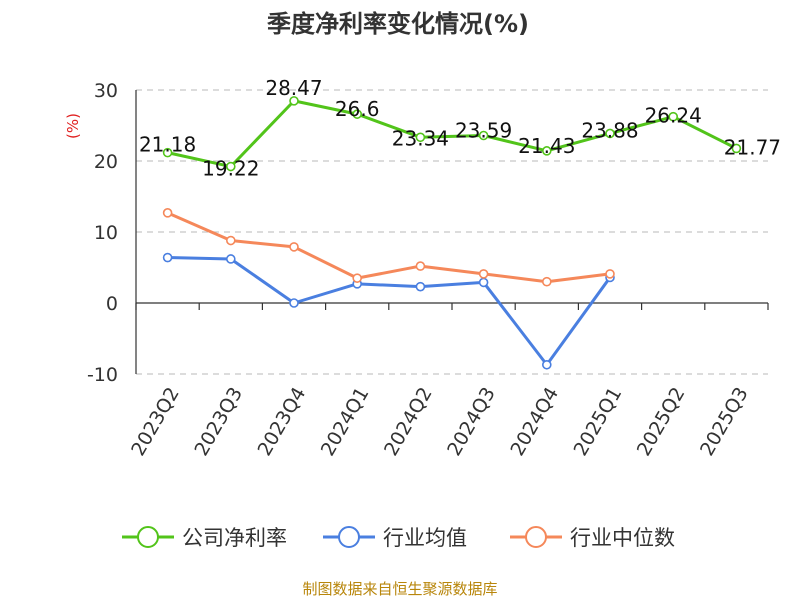  I want to click on x-tick-label: 2024Q3, so click(471, 421).